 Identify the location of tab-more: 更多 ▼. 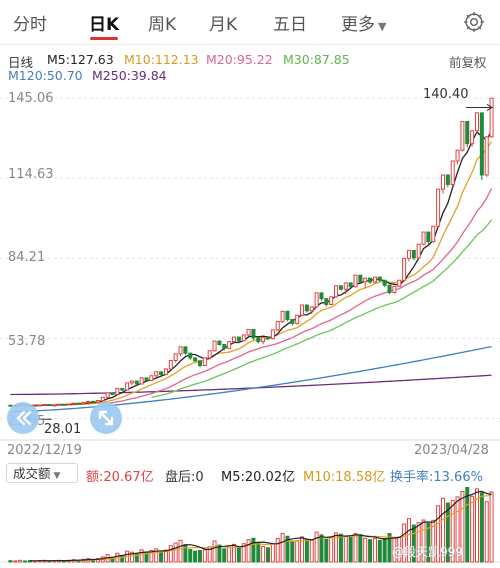
(363, 22).